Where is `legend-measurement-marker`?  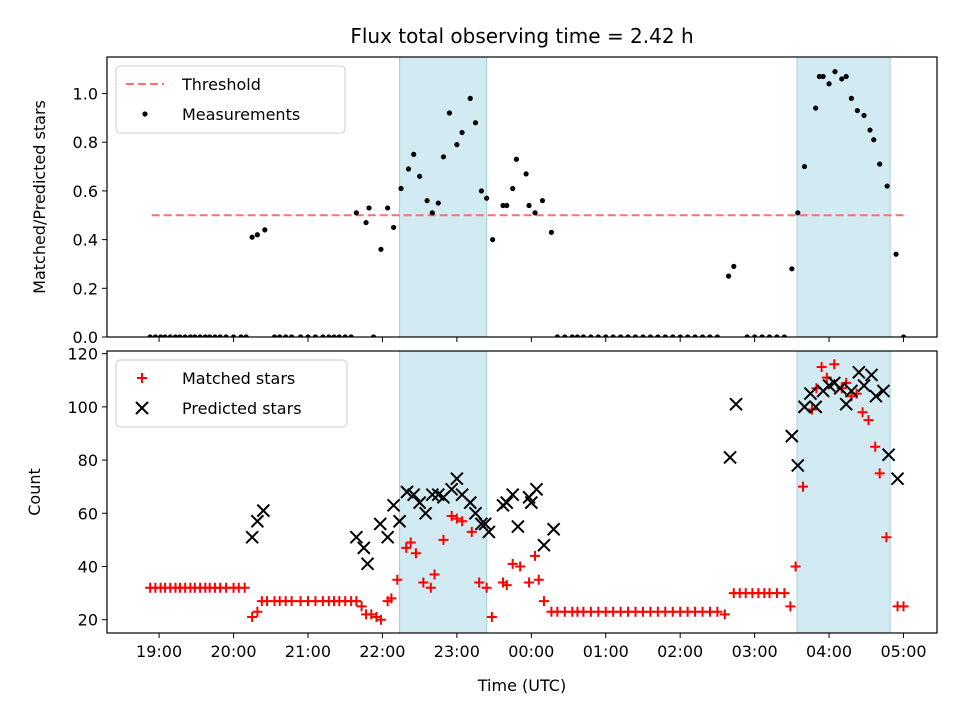 legend-measurement-marker is located at coordinates (145, 114).